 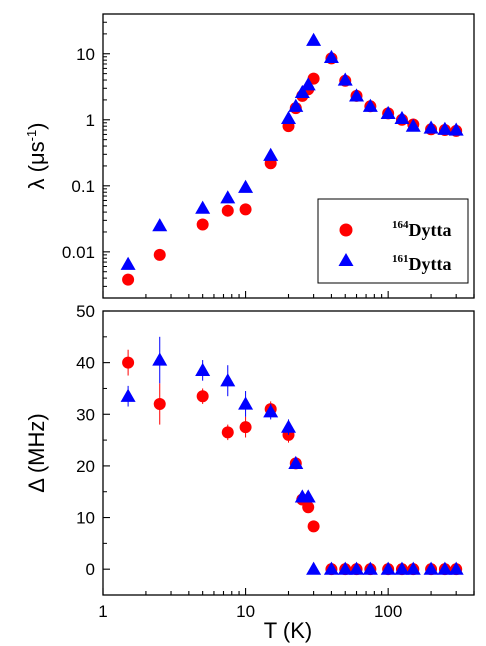 I want to click on legend: 164Dytta 161Dytta, so click(x=393, y=241).